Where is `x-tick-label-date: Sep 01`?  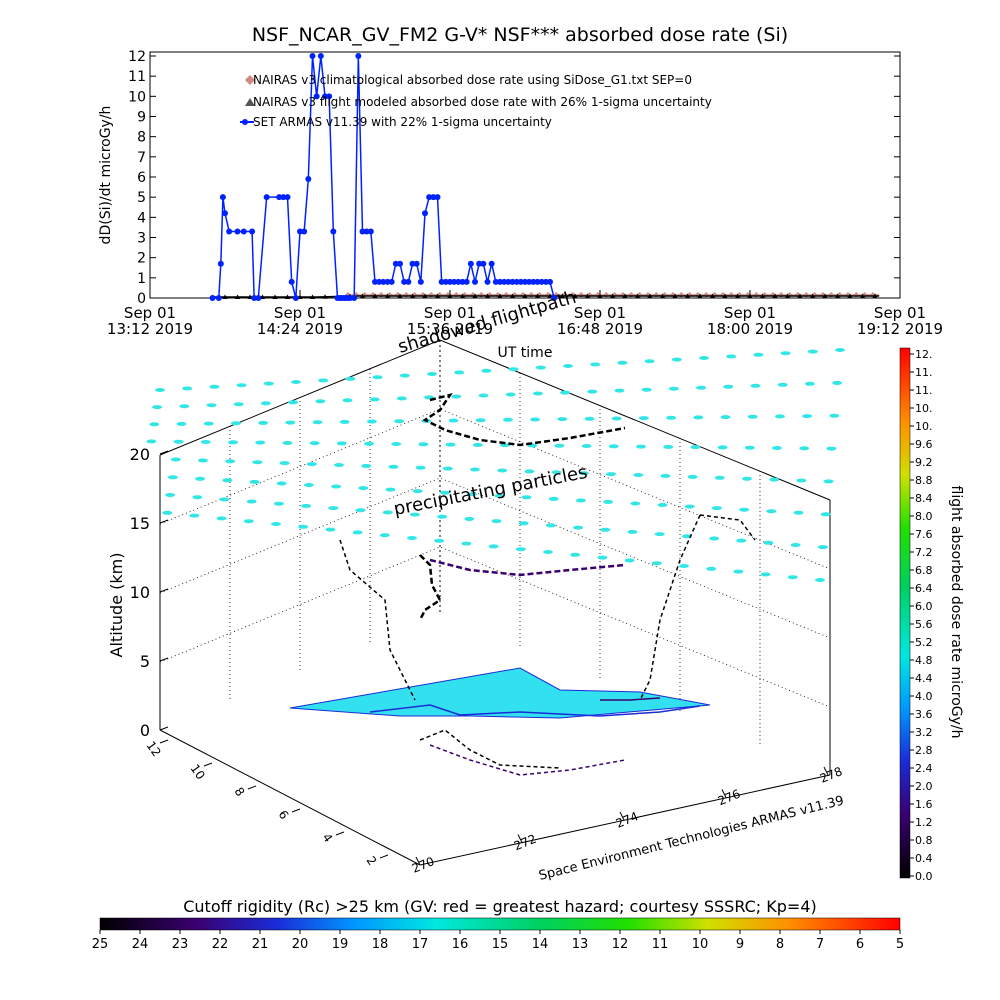 x-tick-label-date: Sep 01 is located at coordinates (150, 313).